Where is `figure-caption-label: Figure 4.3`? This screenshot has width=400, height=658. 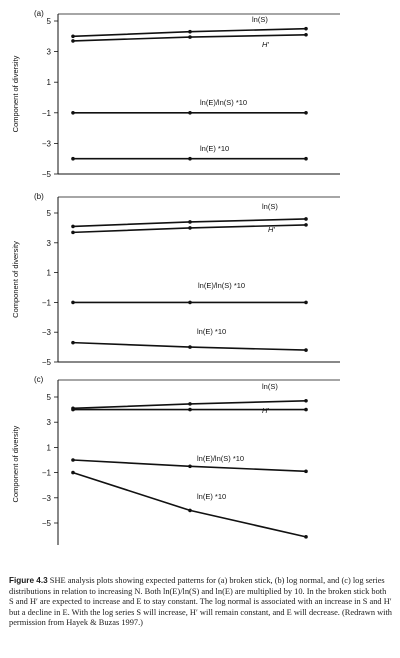
figure-caption-label: Figure 4.3 is located at coordinates (28, 580).